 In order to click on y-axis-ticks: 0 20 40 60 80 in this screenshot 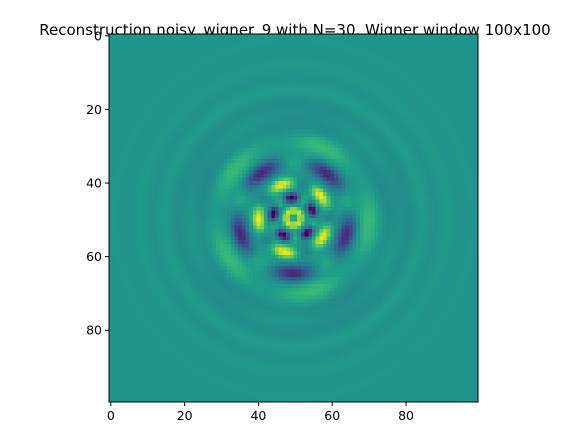, I will do `click(97, 183)`.